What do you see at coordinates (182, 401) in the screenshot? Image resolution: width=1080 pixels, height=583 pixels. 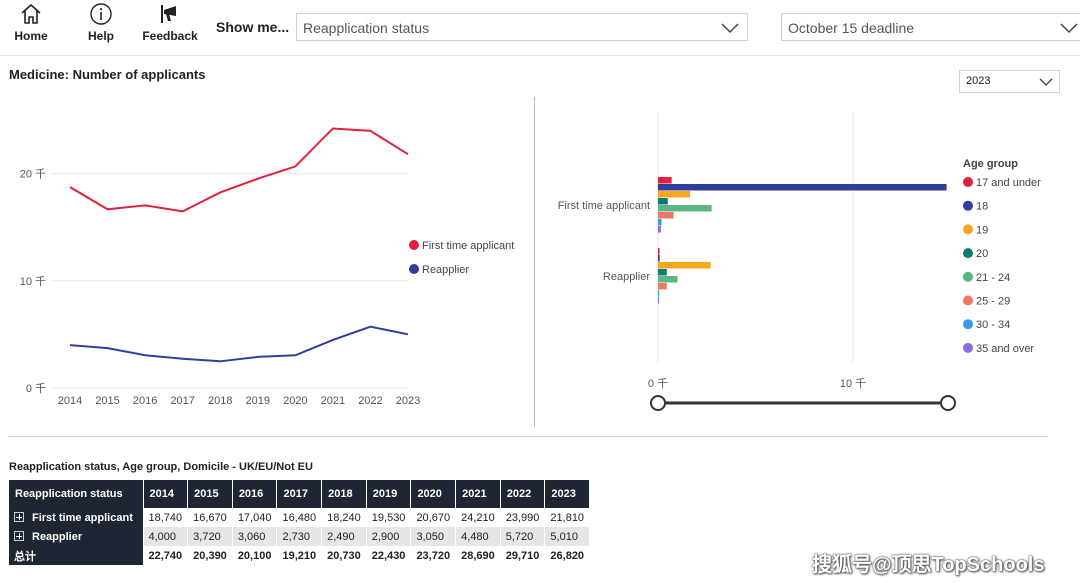 I see `x-tick-label: 2017` at bounding box center [182, 401].